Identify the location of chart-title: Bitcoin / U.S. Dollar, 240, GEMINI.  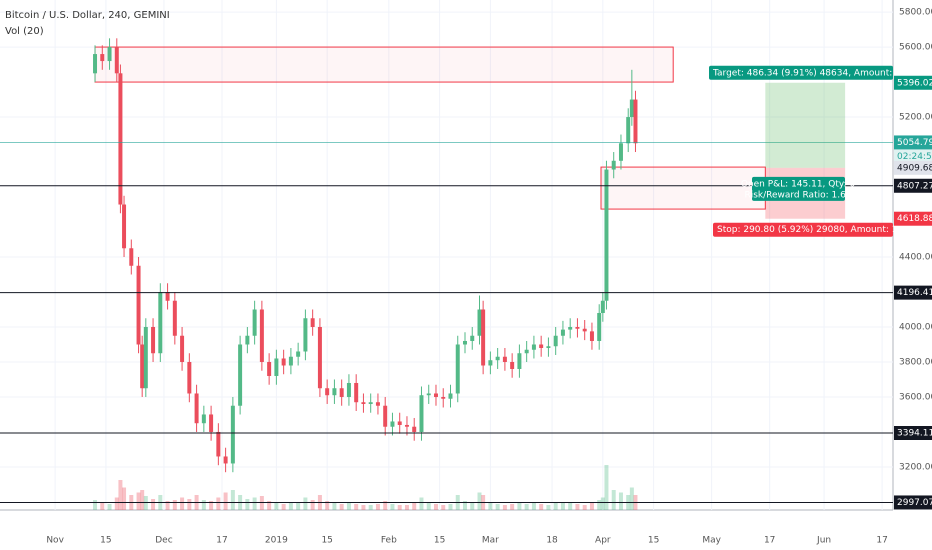
(87, 15).